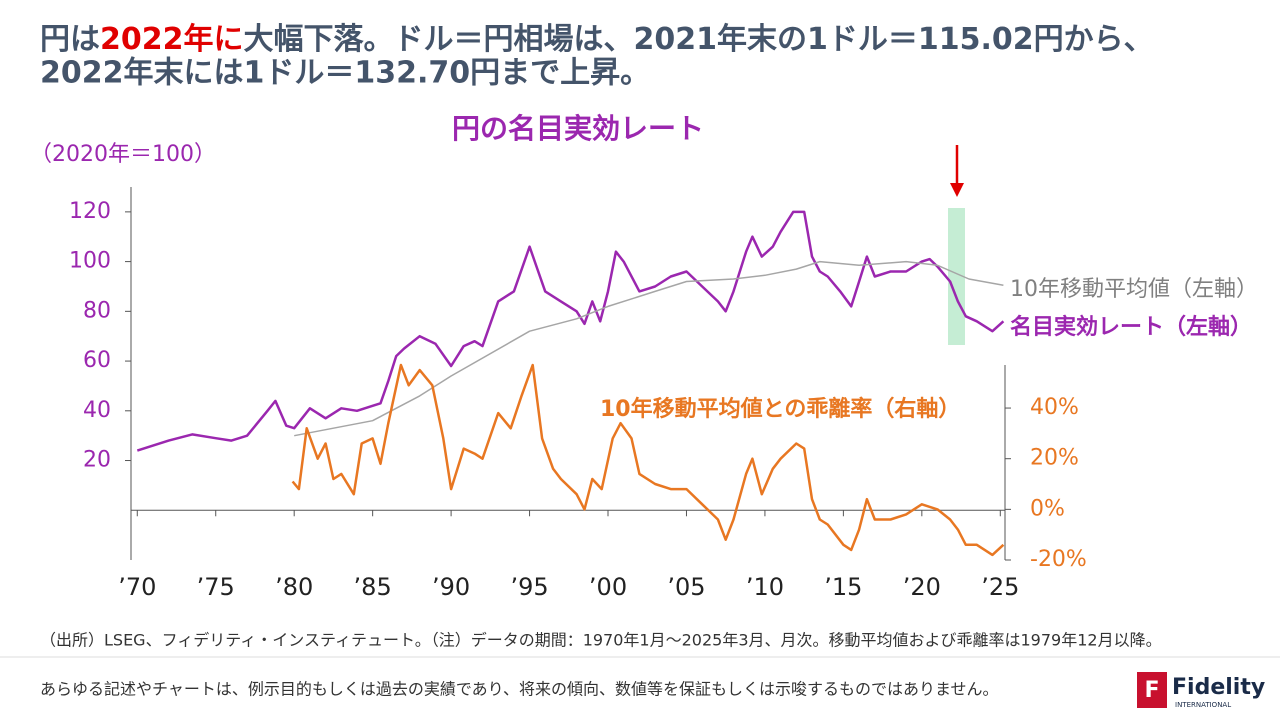 The height and width of the screenshot is (724, 1280). What do you see at coordinates (843, 587) in the screenshot?
I see `x-tick-label: ’15` at bounding box center [843, 587].